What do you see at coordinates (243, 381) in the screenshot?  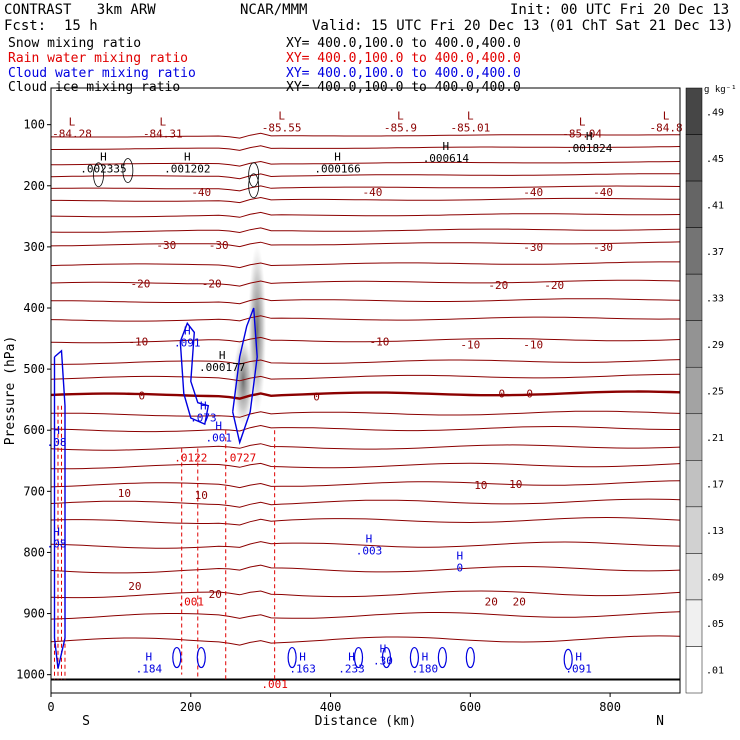 I see `ice-plume-shading` at bounding box center [243, 381].